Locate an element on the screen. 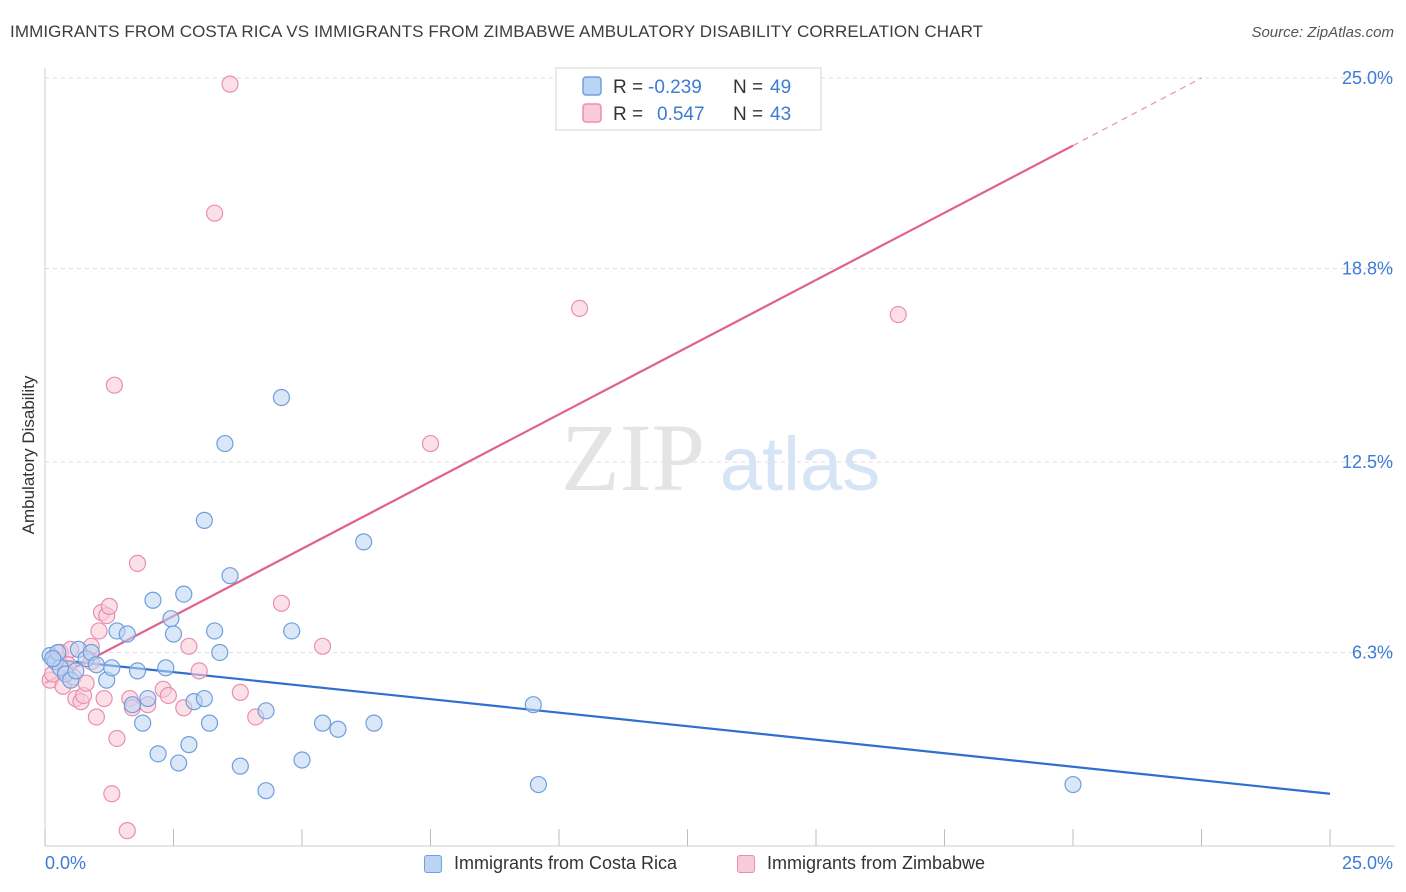 This screenshot has height=892, width=1406. legend-item-zimbabwe: Immigrants from Zimbabwe is located at coordinates (861, 863).